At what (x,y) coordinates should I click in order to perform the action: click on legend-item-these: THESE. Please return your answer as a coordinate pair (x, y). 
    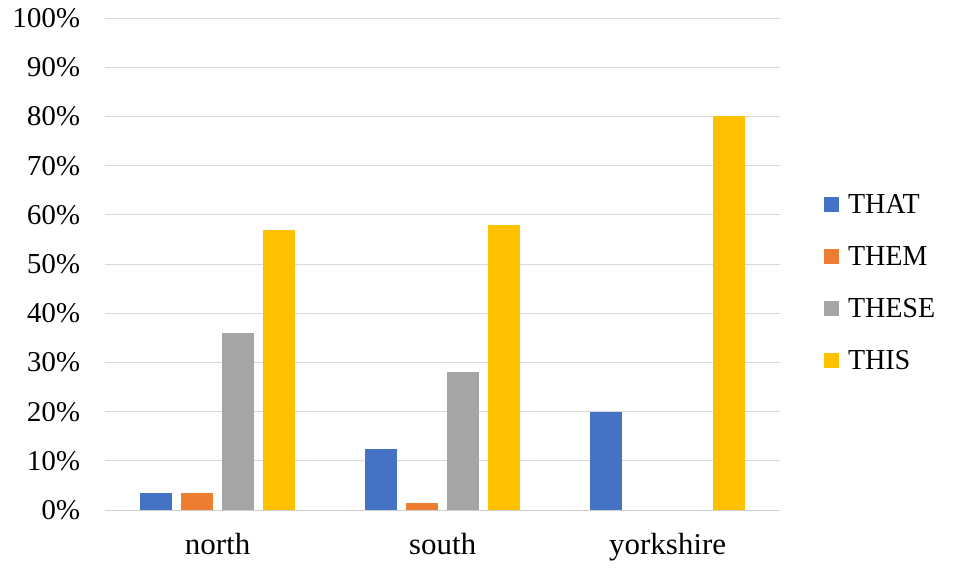
    Looking at the image, I should click on (879, 308).